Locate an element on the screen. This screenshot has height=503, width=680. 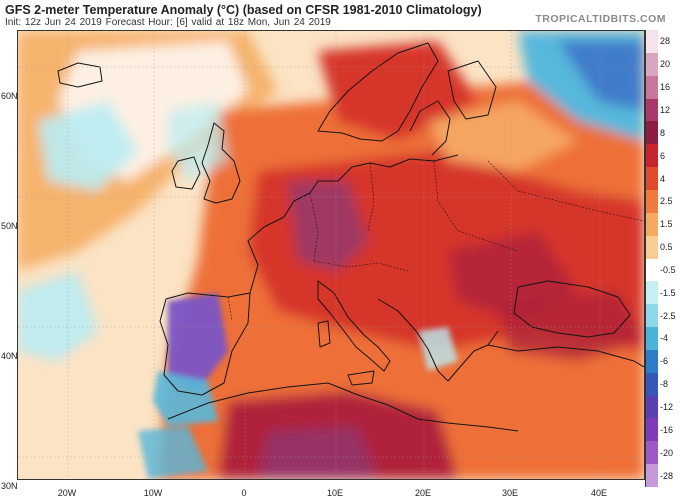
black-sea-coast is located at coordinates (572, 309).